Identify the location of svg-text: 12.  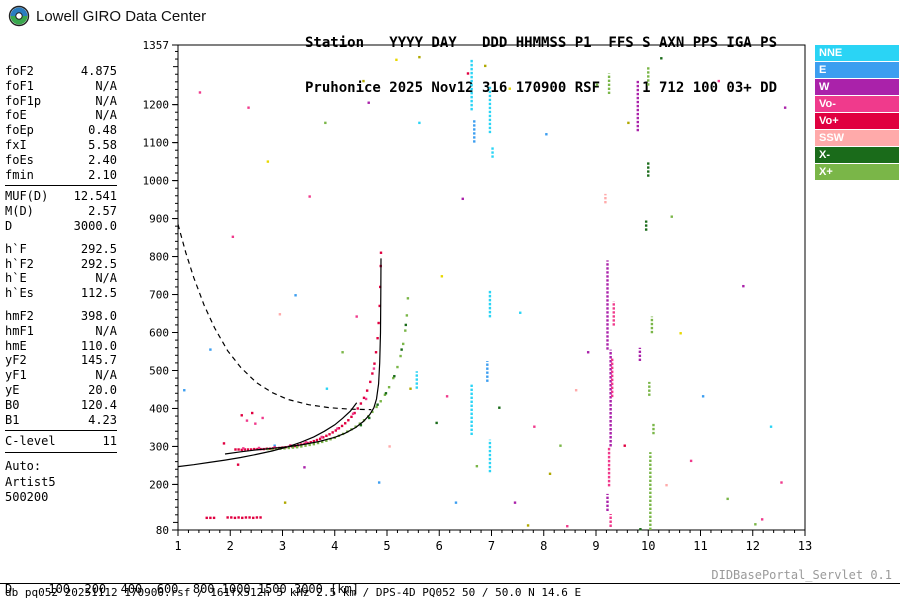
(753, 546).